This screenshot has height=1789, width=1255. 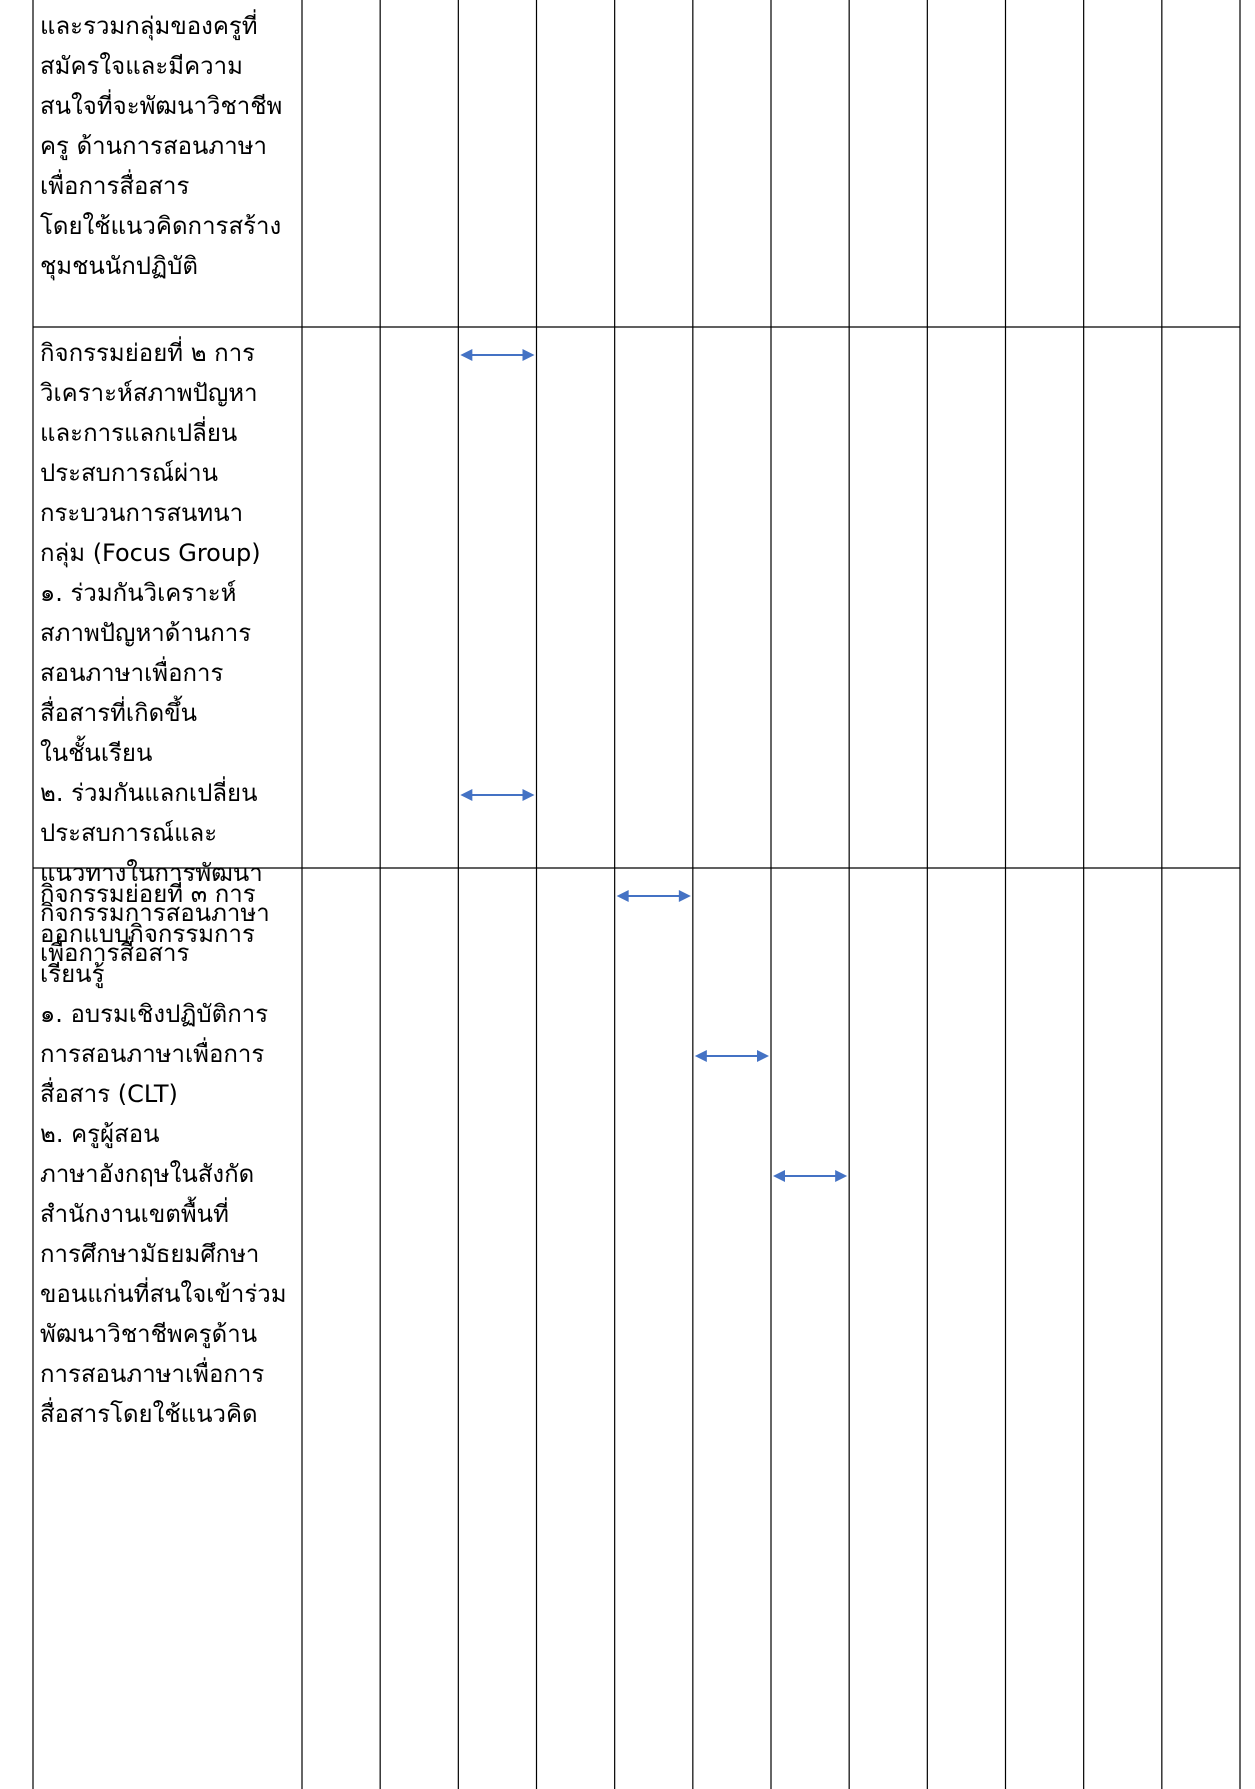 I want to click on activity-text-line: สมัครใจและมีความ, so click(x=141, y=66).